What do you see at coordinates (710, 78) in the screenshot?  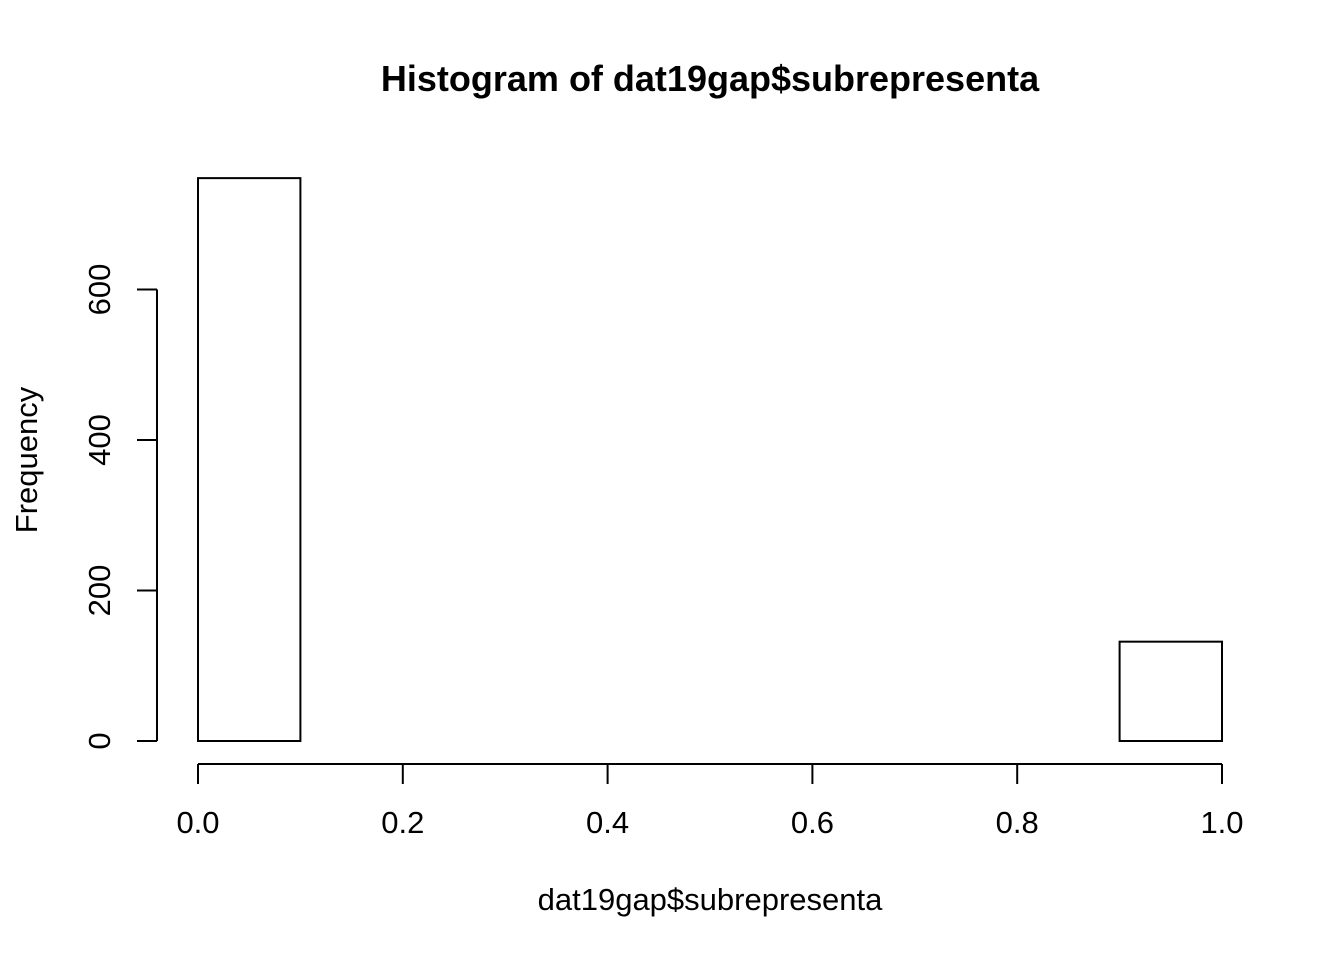 I see `chart-title: Histogram of dat19gap$subrepresenta` at bounding box center [710, 78].